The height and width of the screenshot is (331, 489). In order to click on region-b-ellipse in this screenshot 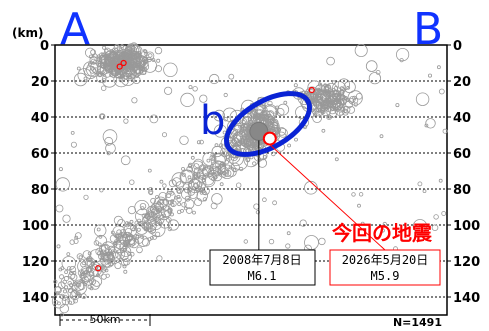, I will do `click(268, 124)`.